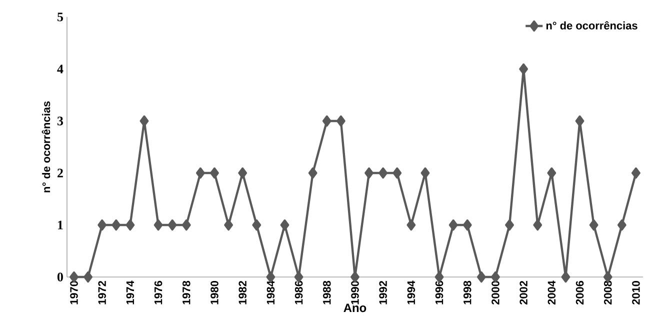 The width and height of the screenshot is (666, 336). What do you see at coordinates (102, 292) in the screenshot?
I see `x-tick-label: 1972` at bounding box center [102, 292].